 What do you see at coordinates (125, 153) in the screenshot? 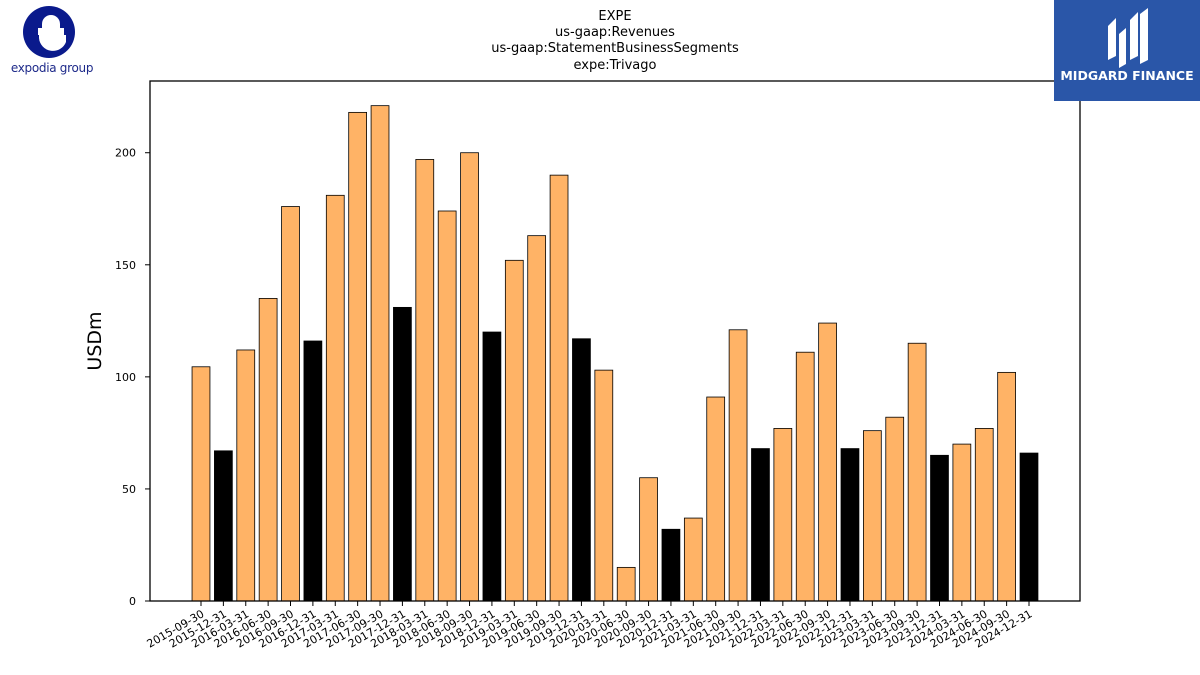
I see `y-tick-label: 200` at bounding box center [125, 153].